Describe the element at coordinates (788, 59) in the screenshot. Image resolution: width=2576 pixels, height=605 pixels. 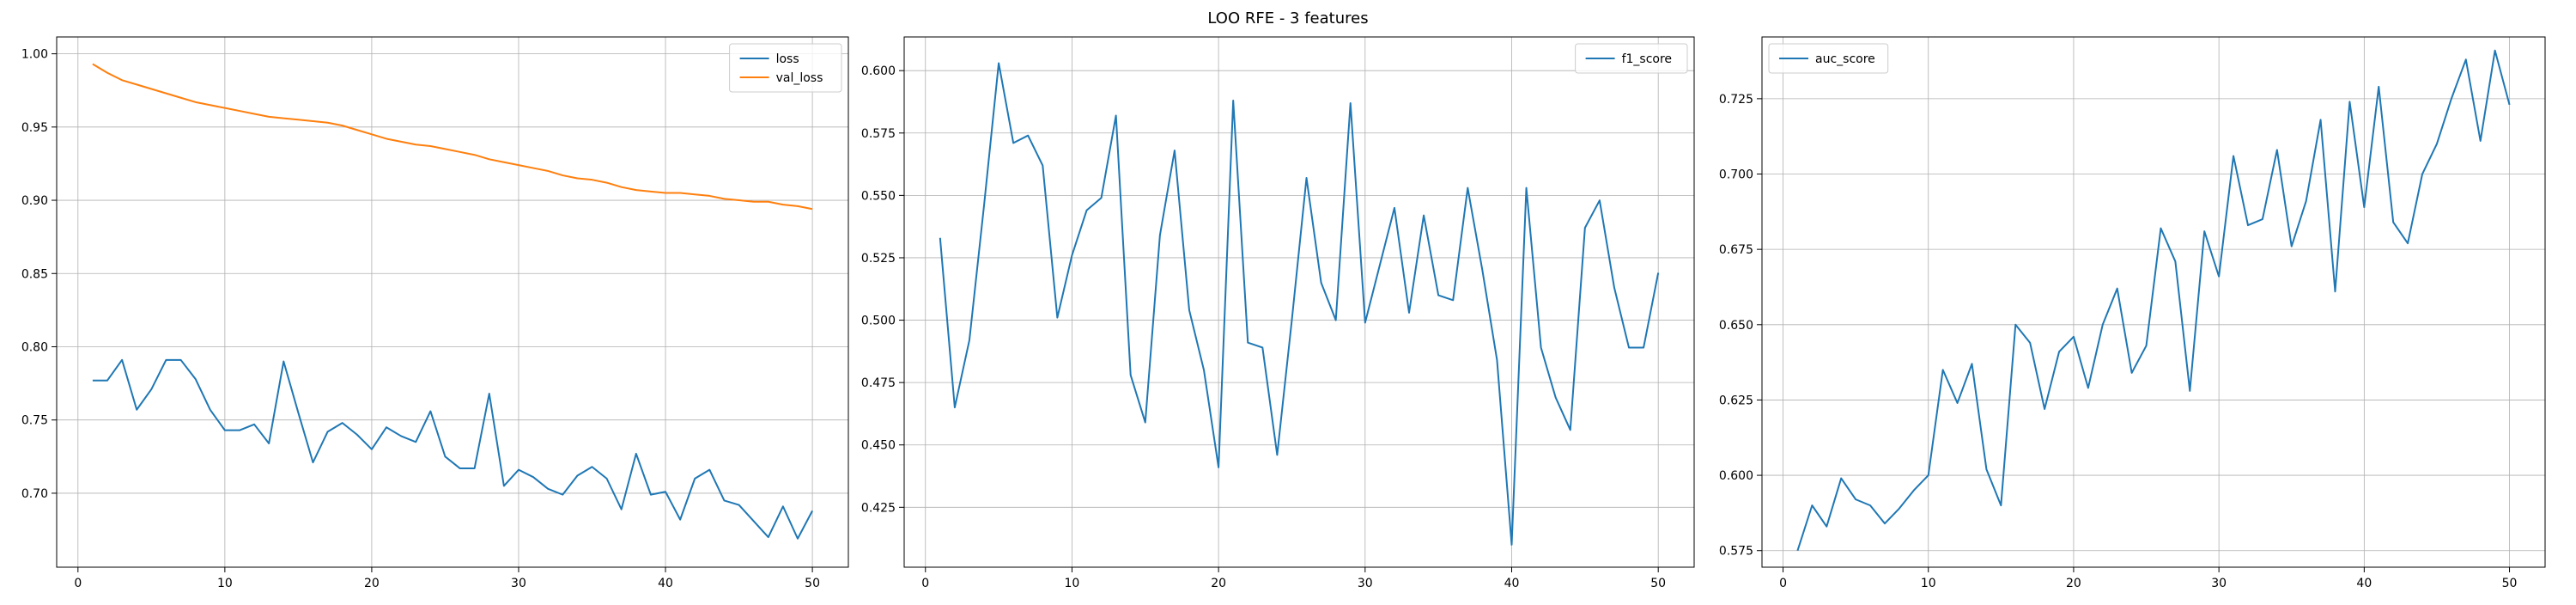
I see `legend-label-loss: loss` at that location.